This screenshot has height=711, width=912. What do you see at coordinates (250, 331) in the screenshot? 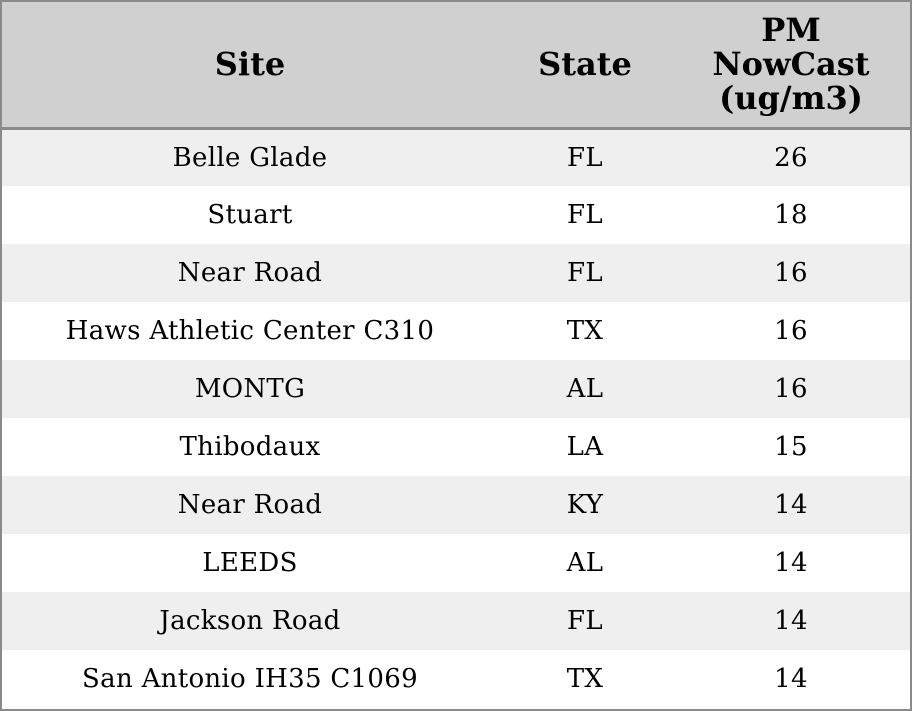
I see `cell-site: Haws Athletic Center C310` at bounding box center [250, 331].